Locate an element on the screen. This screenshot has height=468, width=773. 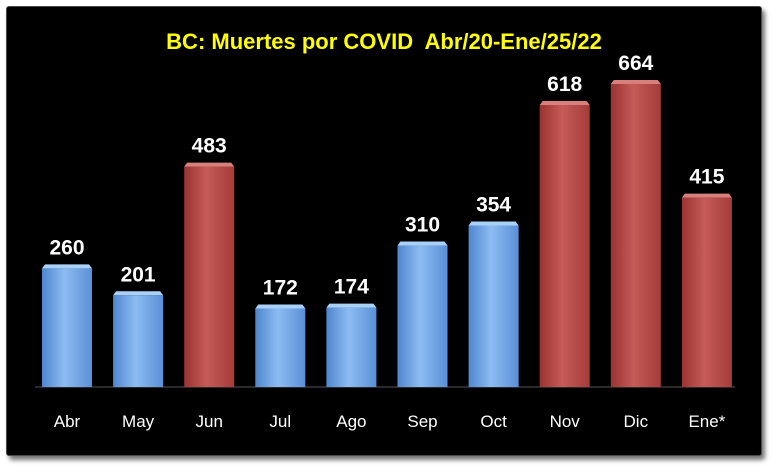
data-label: 664 is located at coordinates (635, 63).